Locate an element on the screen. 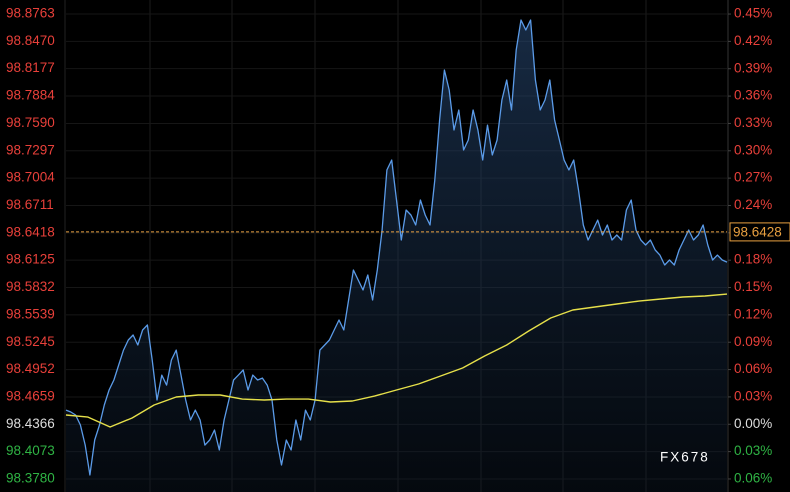 The width and height of the screenshot is (790, 492). last-price-label: 98.6428 is located at coordinates (757, 231).